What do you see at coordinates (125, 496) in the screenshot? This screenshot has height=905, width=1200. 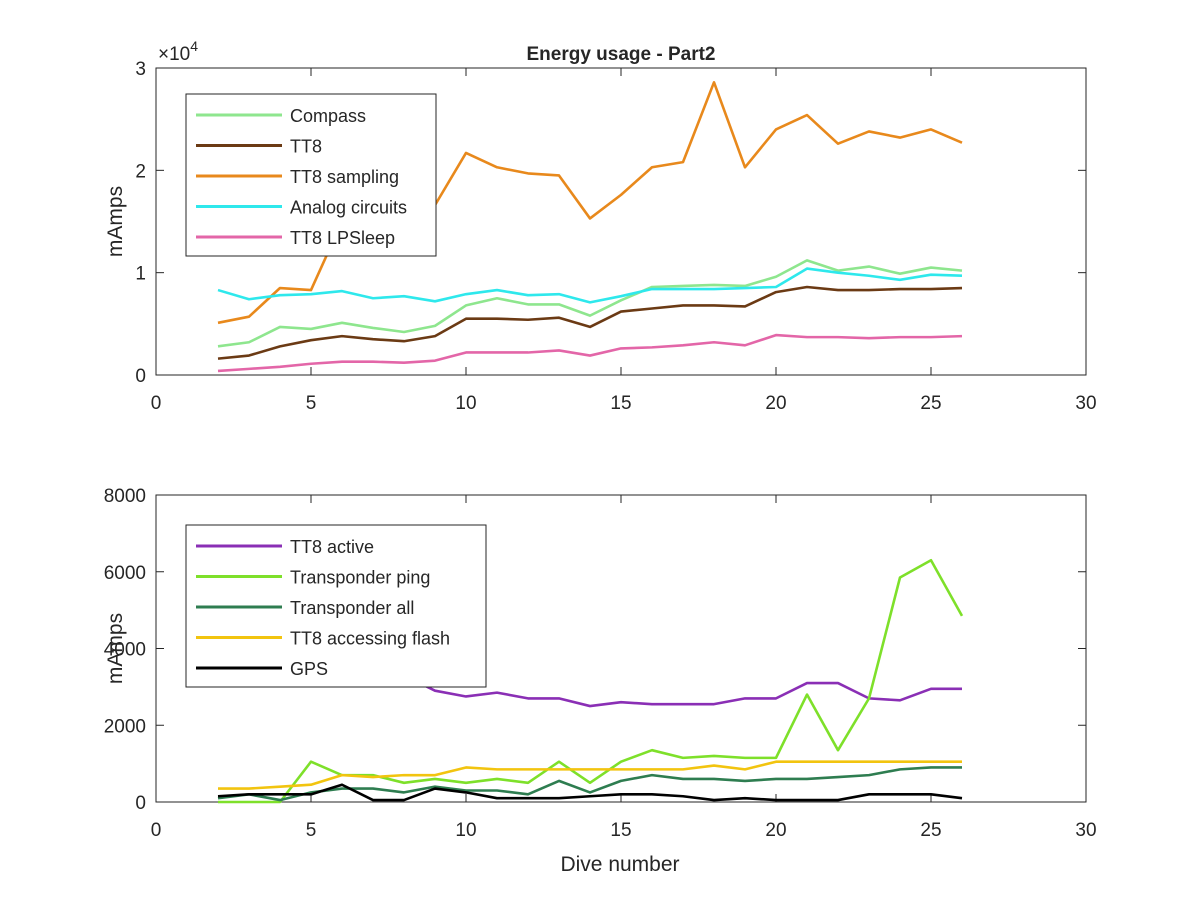 I see `y-tick-label: 8000` at bounding box center [125, 496].